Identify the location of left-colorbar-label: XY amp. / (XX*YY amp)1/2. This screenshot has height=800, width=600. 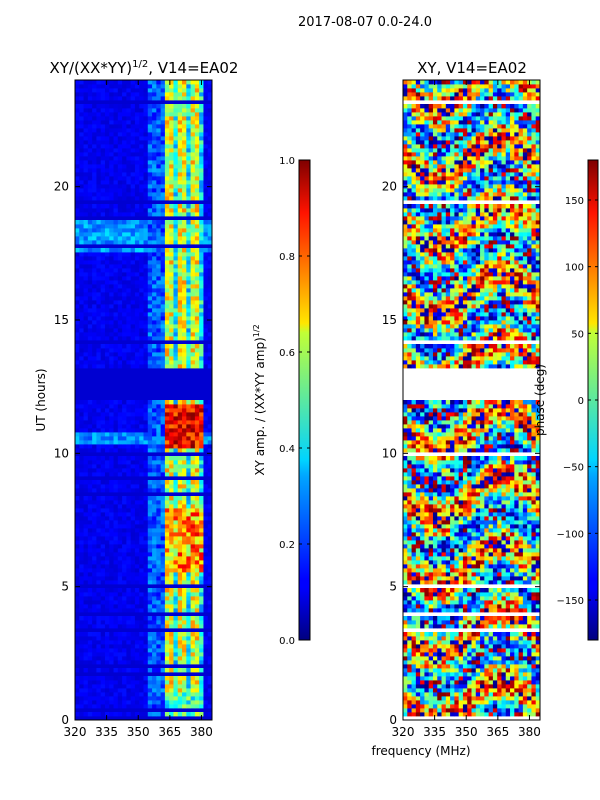
(259, 399).